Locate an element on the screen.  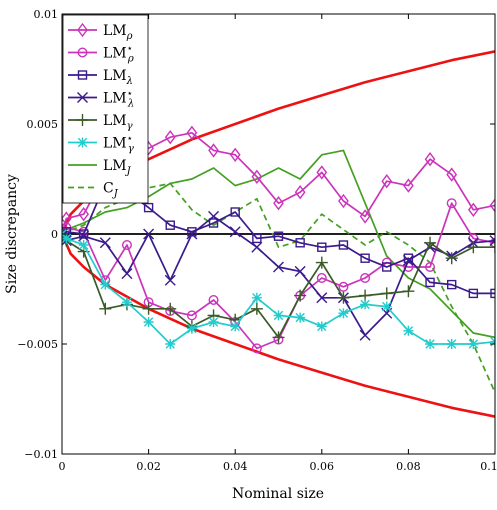
y-tick-label: −0.01 is located at coordinates (41, 454).